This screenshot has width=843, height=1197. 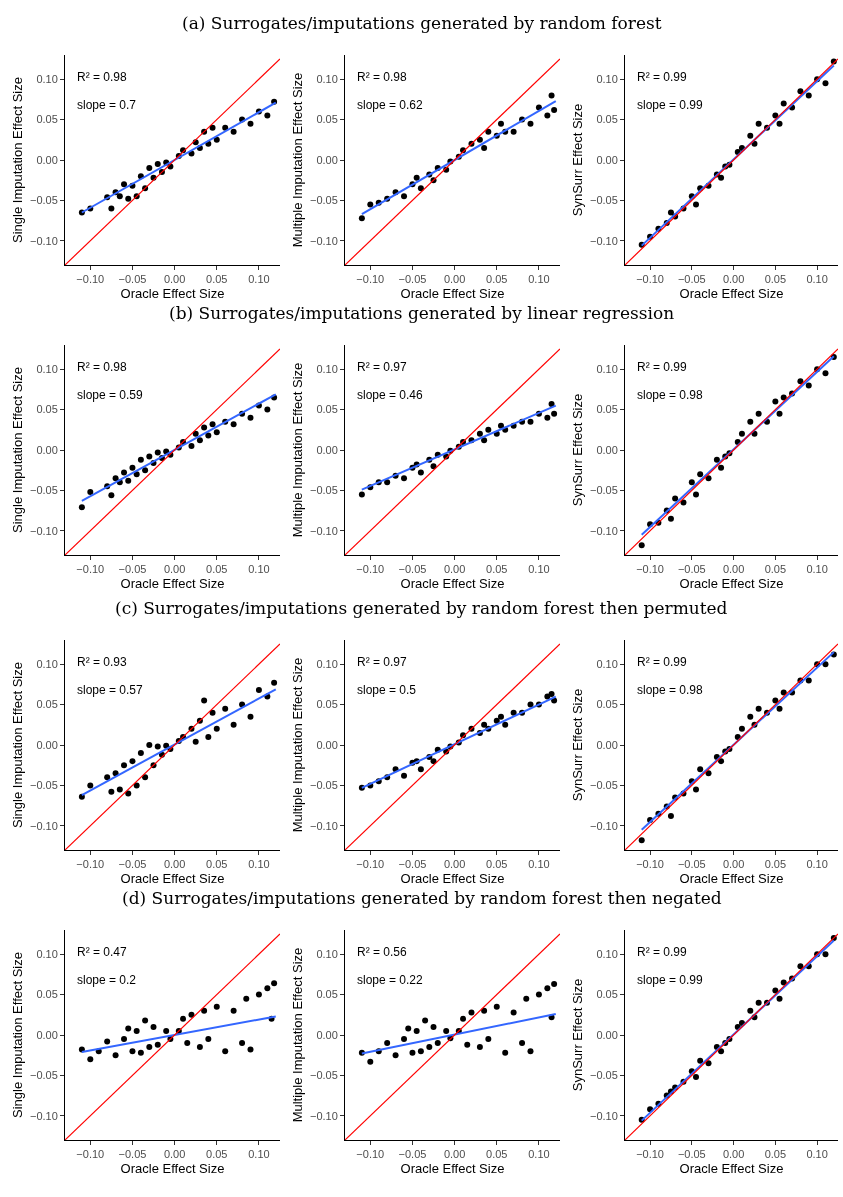 I want to click on annotation: slope = 0.98, so click(x=670, y=395).